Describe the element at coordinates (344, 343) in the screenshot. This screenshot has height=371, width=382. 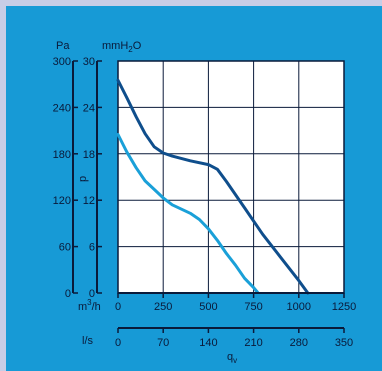
I see `ls-tick-label: 350` at that location.